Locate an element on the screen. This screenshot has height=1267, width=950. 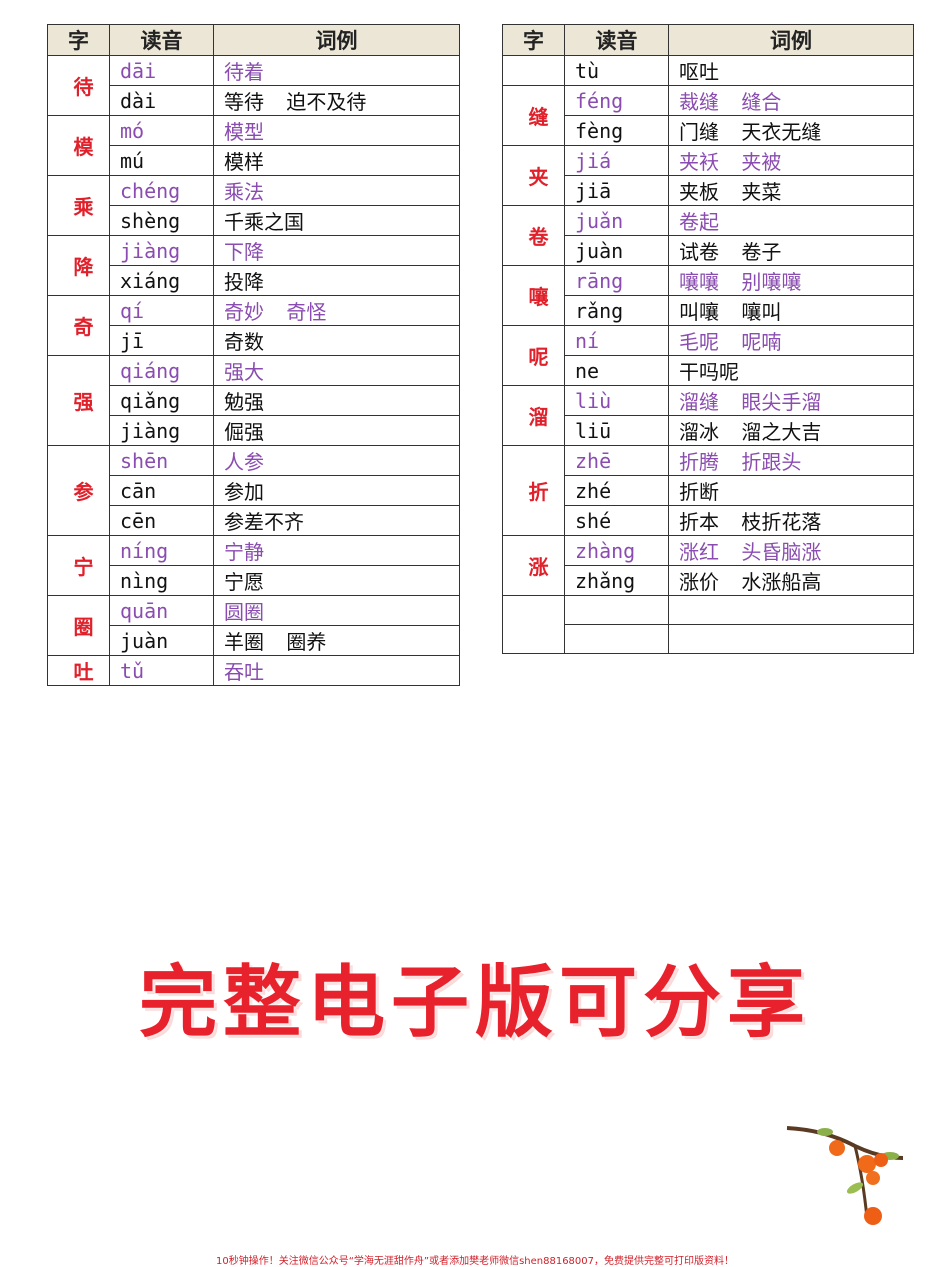
character-cell: 强 is located at coordinates (78, 400).